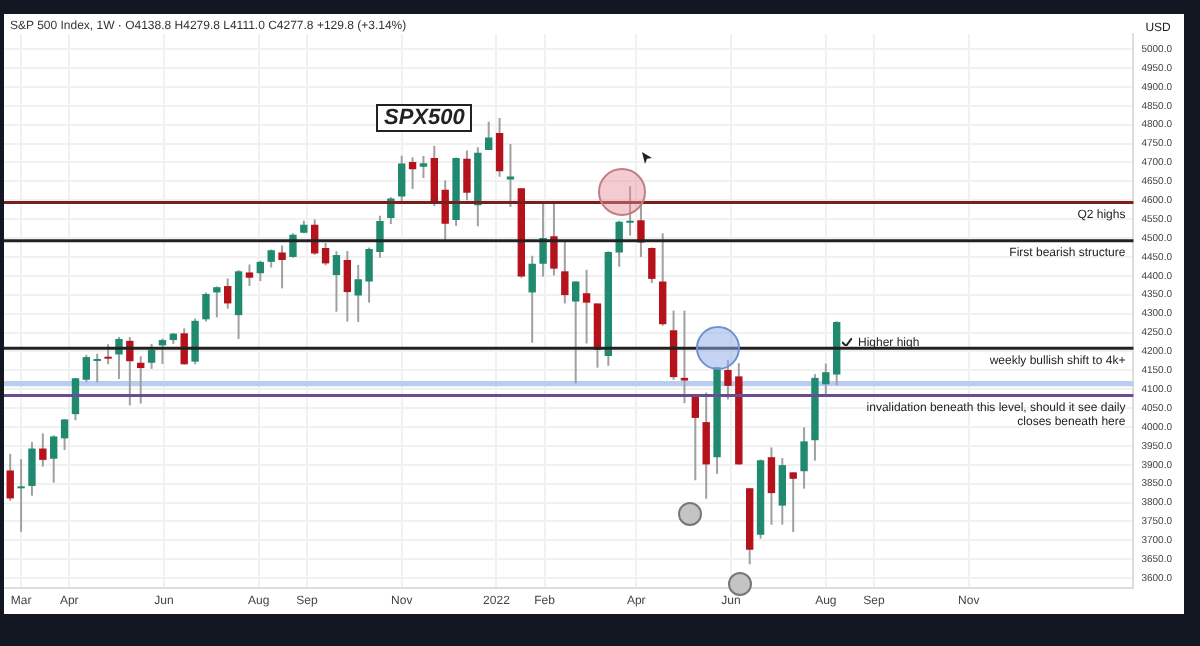 Image resolution: width=1200 pixels, height=646 pixels. What do you see at coordinates (424, 118) in the screenshot?
I see `annotation: SPX500` at bounding box center [424, 118].